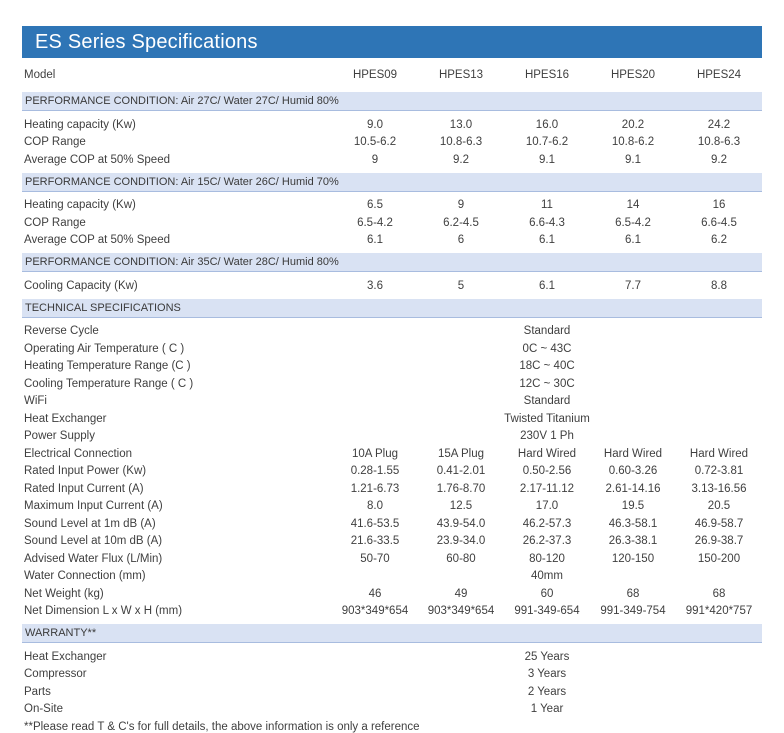 The height and width of the screenshot is (733, 784). I want to click on row-label: Maximum Input Current (A), so click(93, 506).